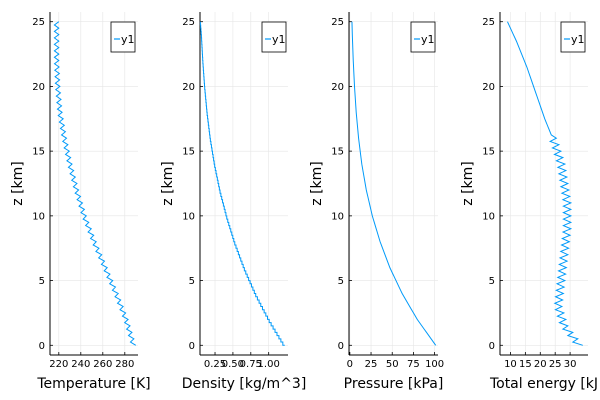 The height and width of the screenshot is (400, 600). What do you see at coordinates (233, 364) in the screenshot?
I see `x-tick-label: 0.50` at bounding box center [233, 364].